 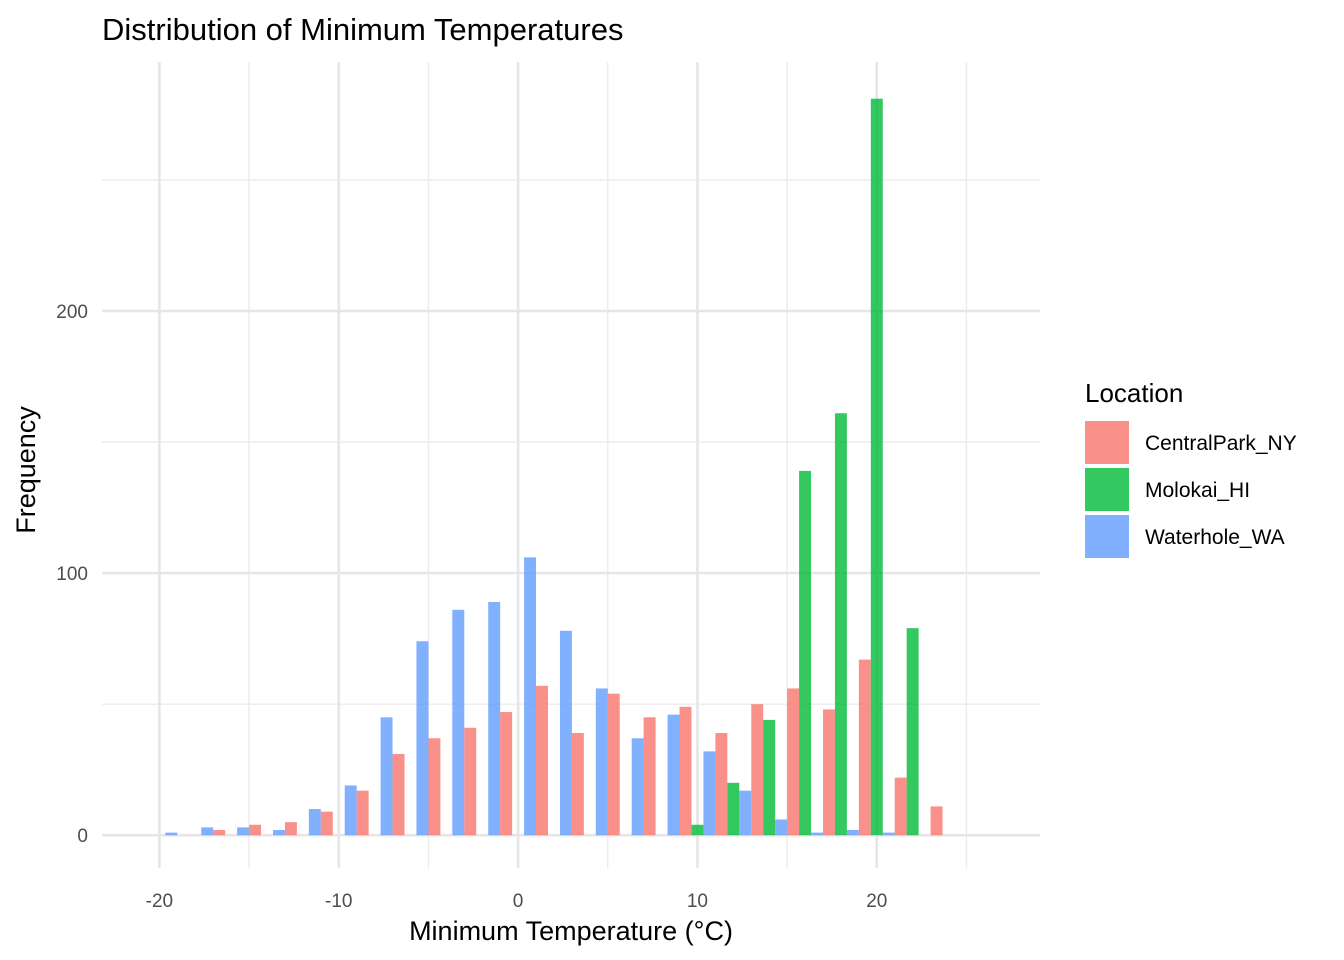 I want to click on chart-title: Distribution of Minimum Temperatures, so click(x=362, y=29).